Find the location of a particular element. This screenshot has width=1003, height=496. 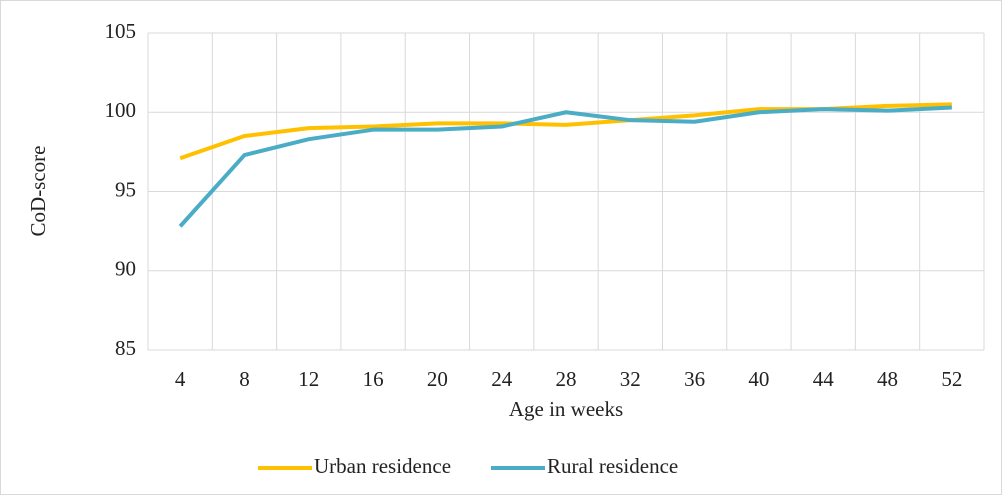

y-tick-label: 100 is located at coordinates (121, 110).